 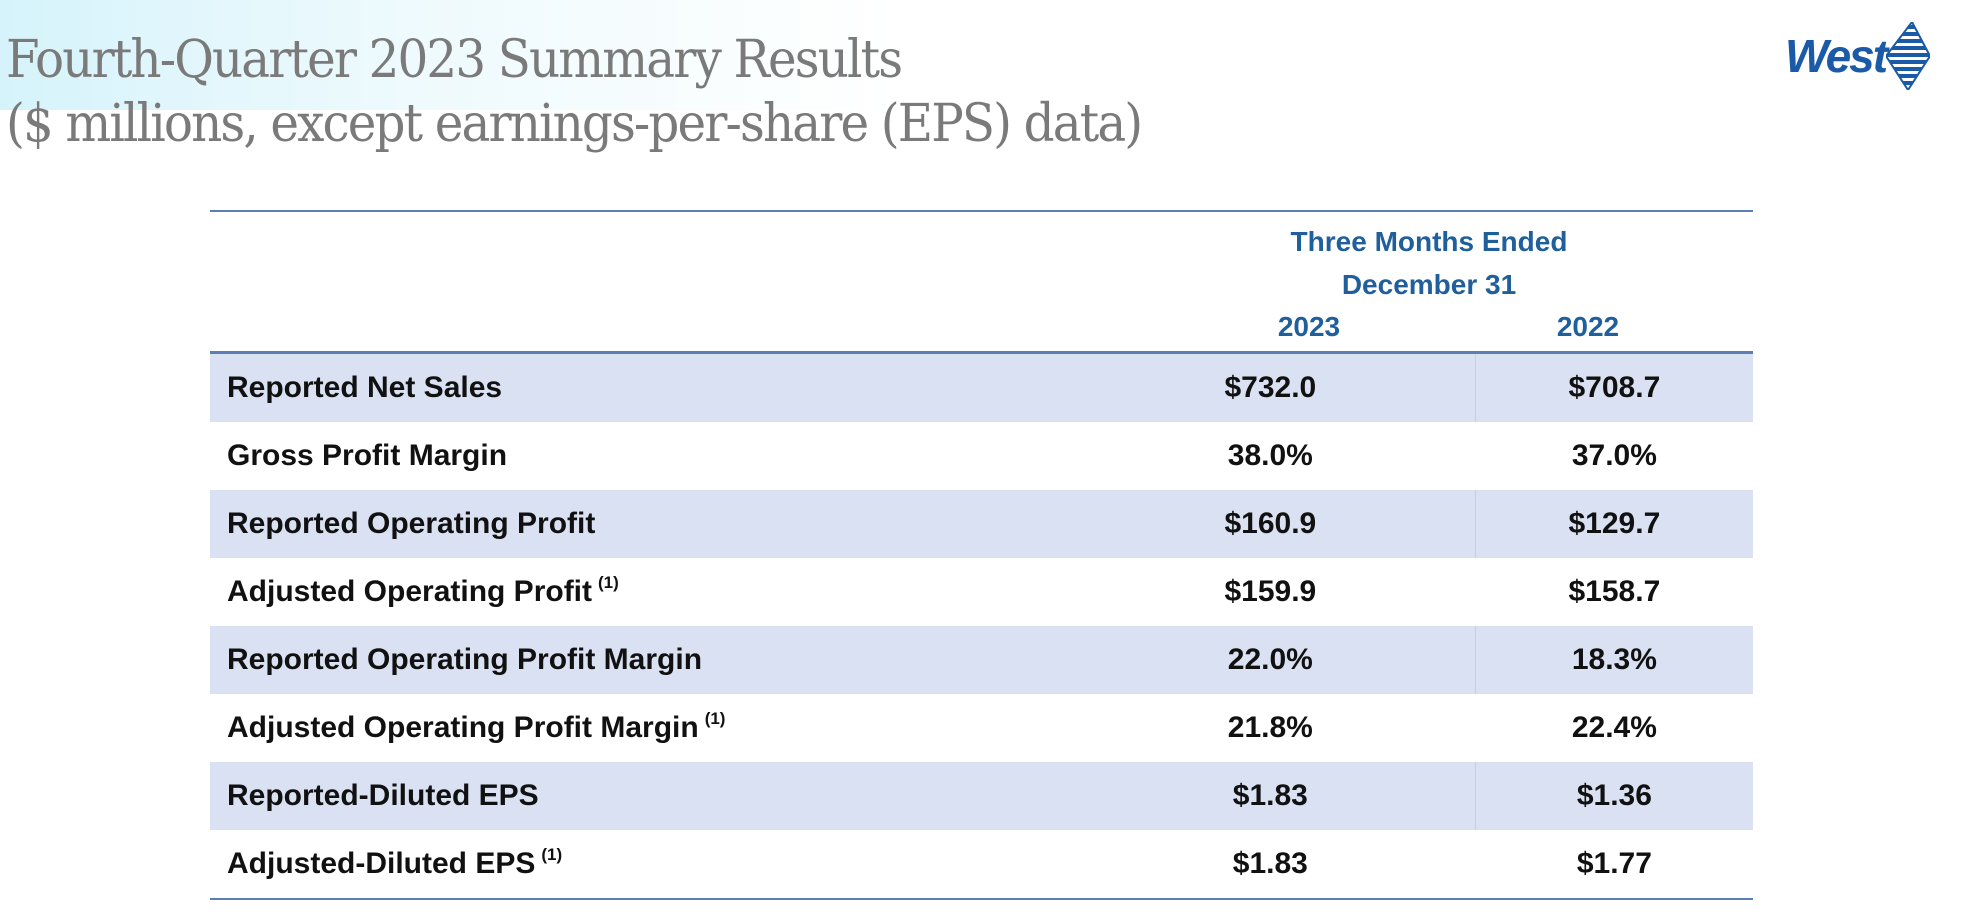 I want to click on row-label: Reported Net Sales, so click(x=721, y=388).